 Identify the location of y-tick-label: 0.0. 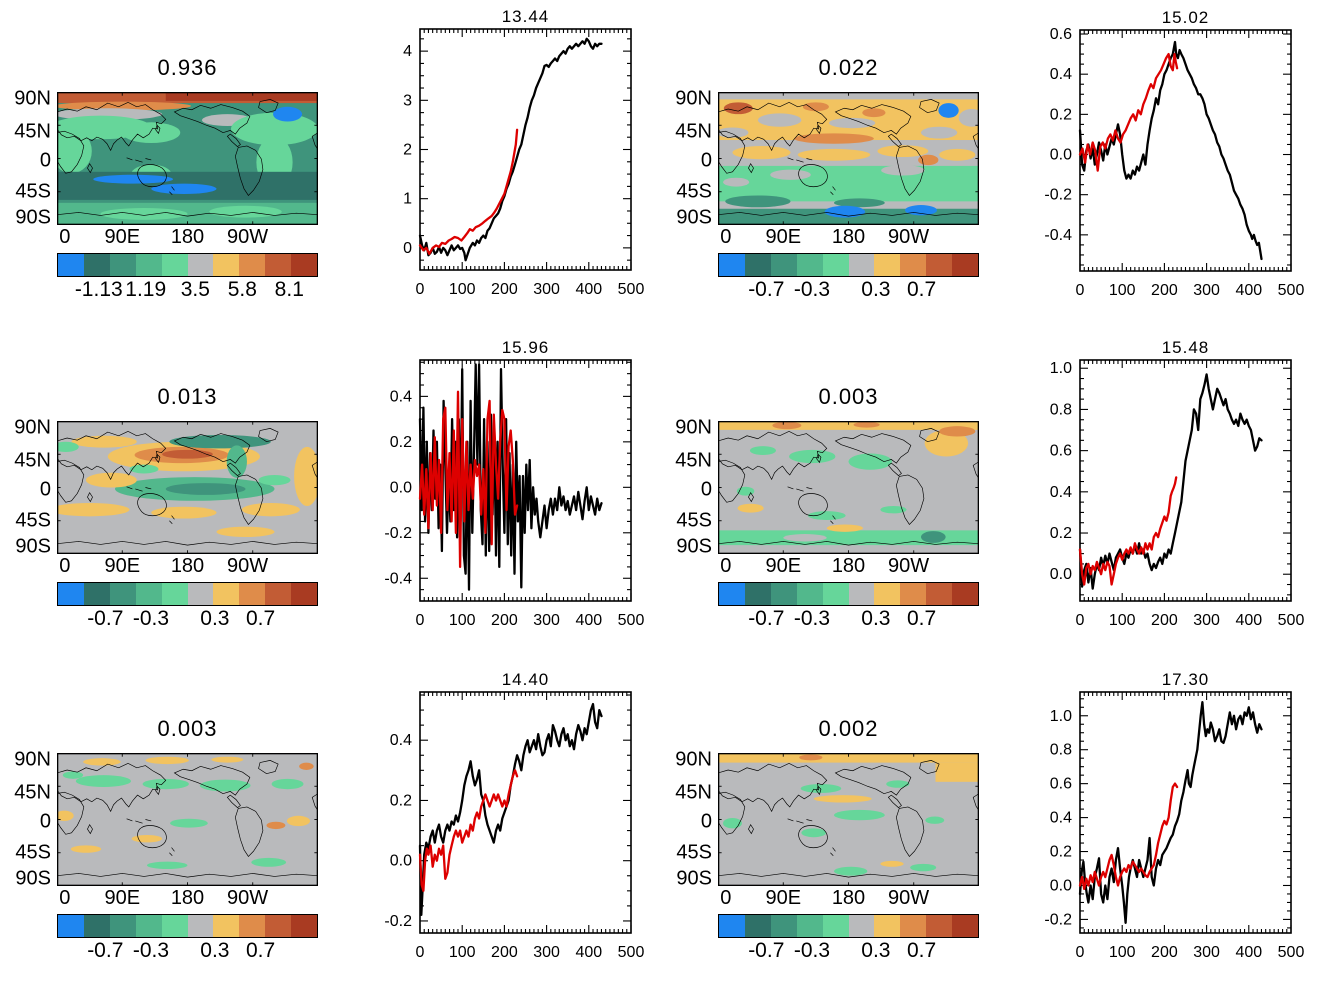
(1061, 155).